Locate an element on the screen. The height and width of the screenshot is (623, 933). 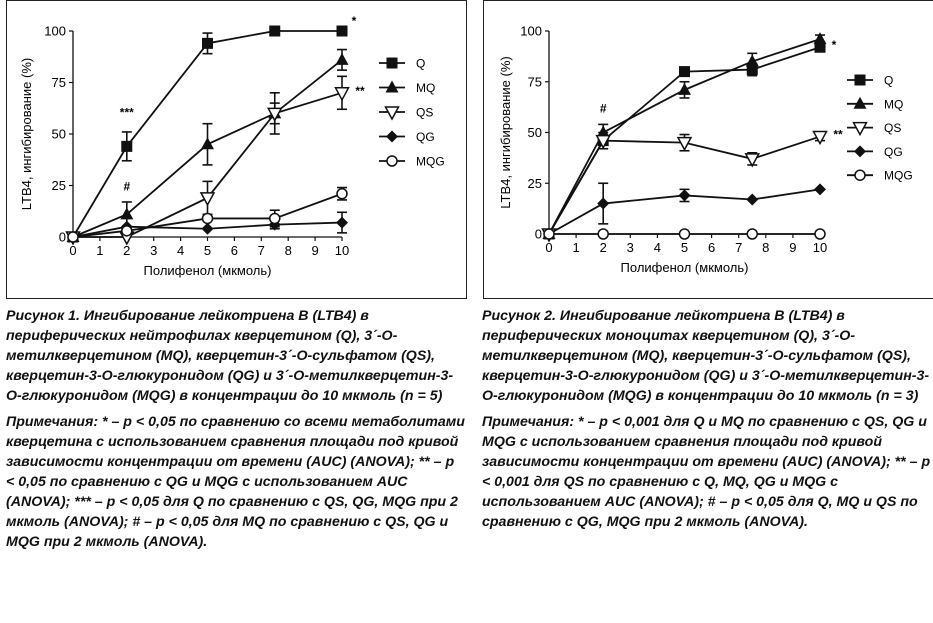
legend-label: MQG is located at coordinates (898, 176).